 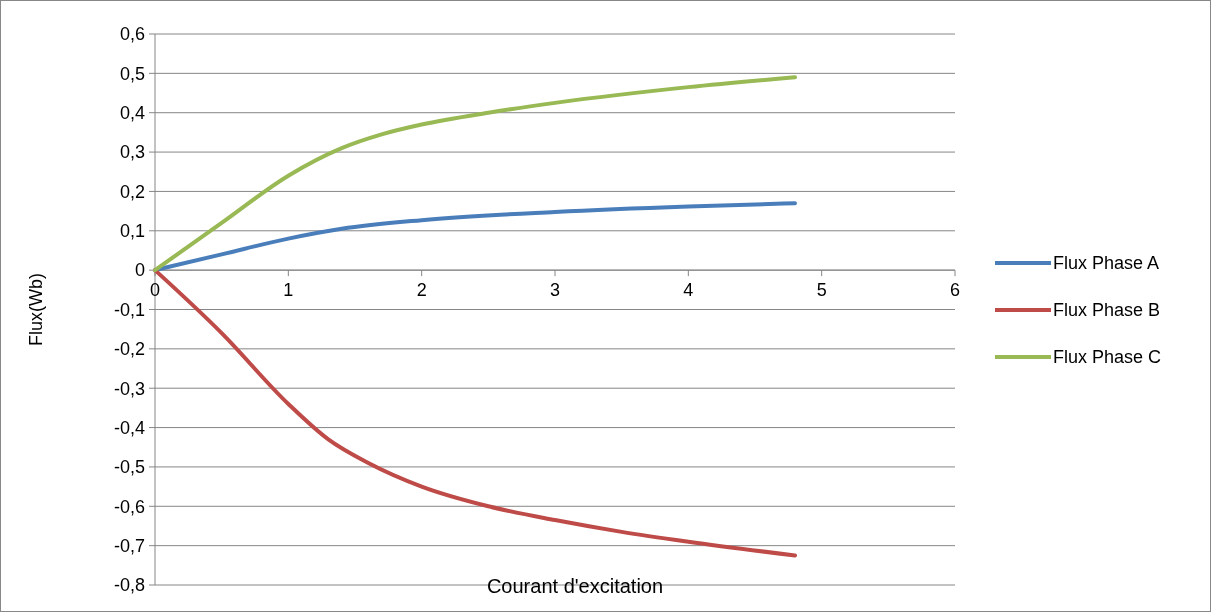 I want to click on y-tick-label: 0,3, so click(x=132, y=152).